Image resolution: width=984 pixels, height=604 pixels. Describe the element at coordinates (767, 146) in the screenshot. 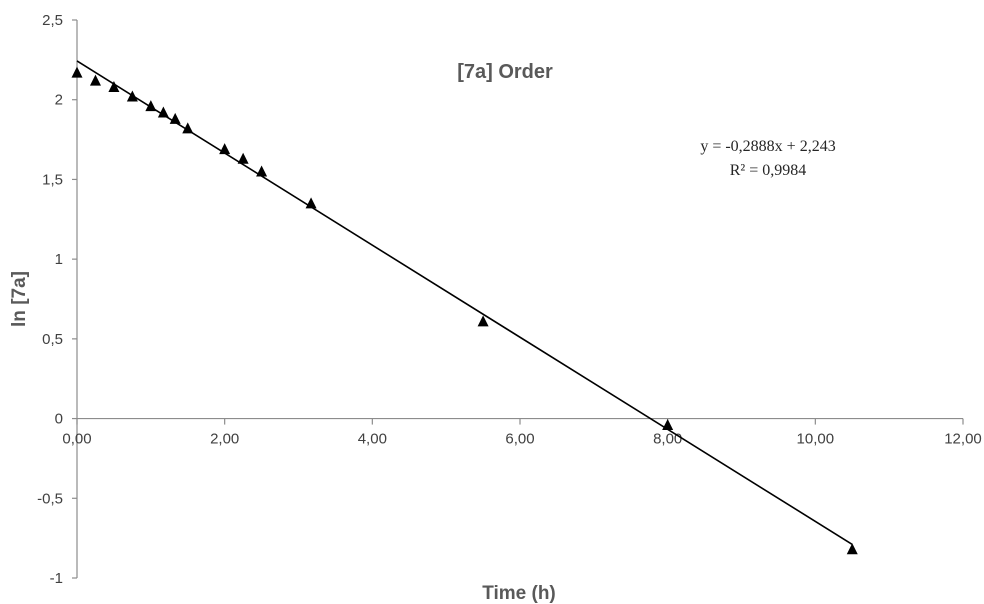

I see `trendline-equation: y = -0,2888x + 2,243` at that location.